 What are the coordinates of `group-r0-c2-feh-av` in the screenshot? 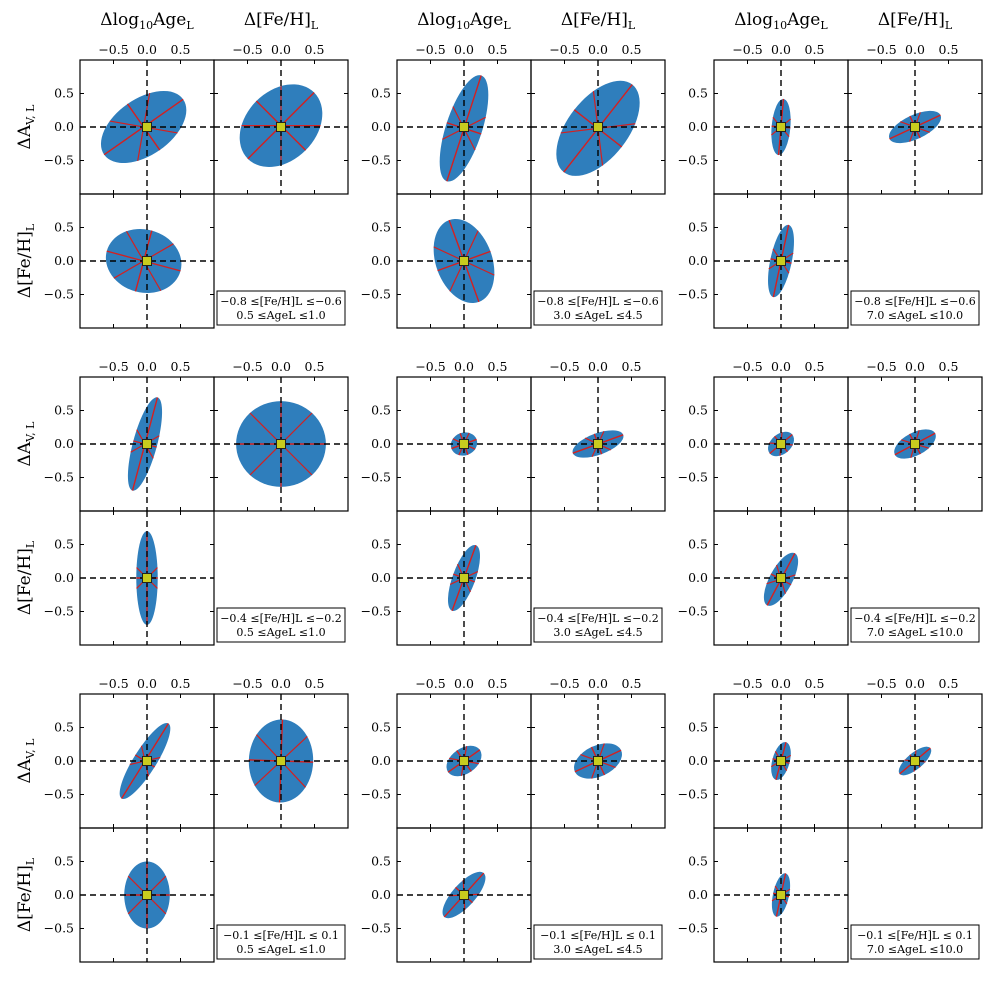 It's located at (915, 127).